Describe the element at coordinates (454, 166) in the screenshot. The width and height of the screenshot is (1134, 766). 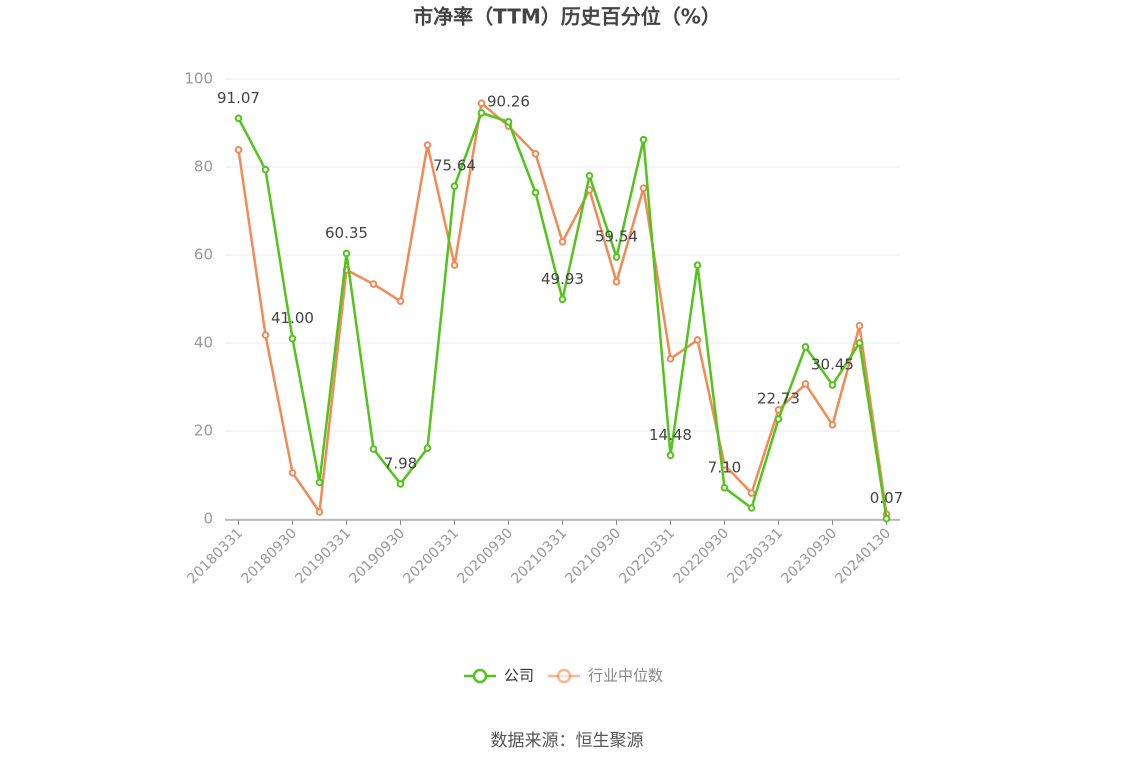
I see `data-label: 75.64` at that location.